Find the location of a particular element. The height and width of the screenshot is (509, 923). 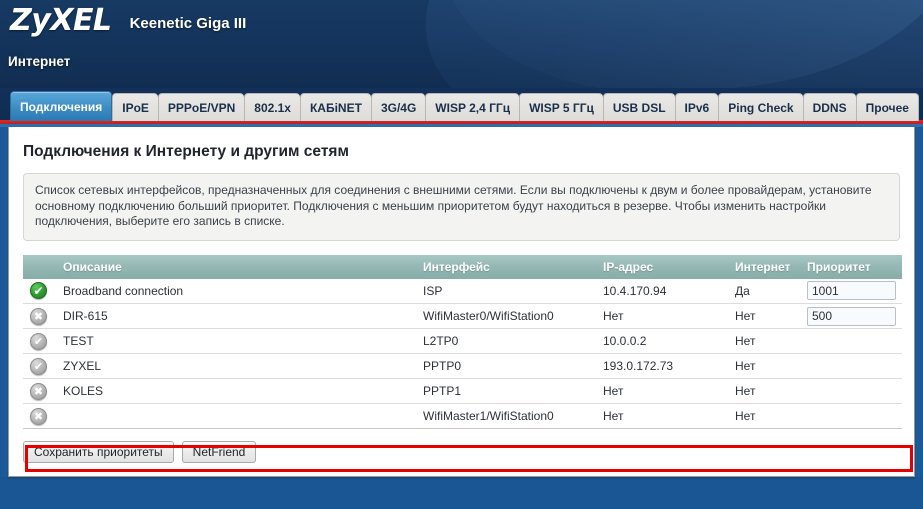

column-header-interface: Интерфейс is located at coordinates (507, 266).